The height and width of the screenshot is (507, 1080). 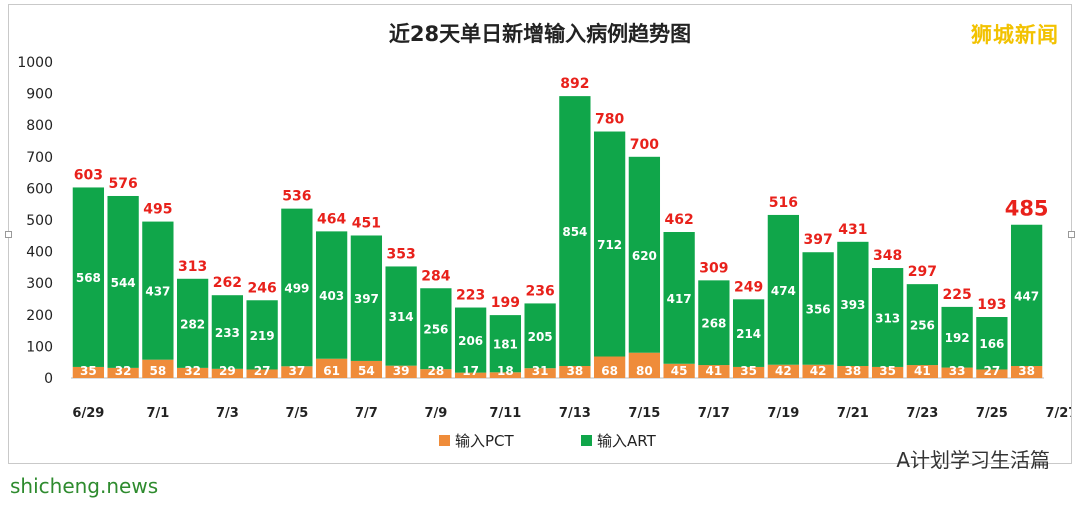 I want to click on x-tick-label: 7/27, so click(x=1058, y=413).